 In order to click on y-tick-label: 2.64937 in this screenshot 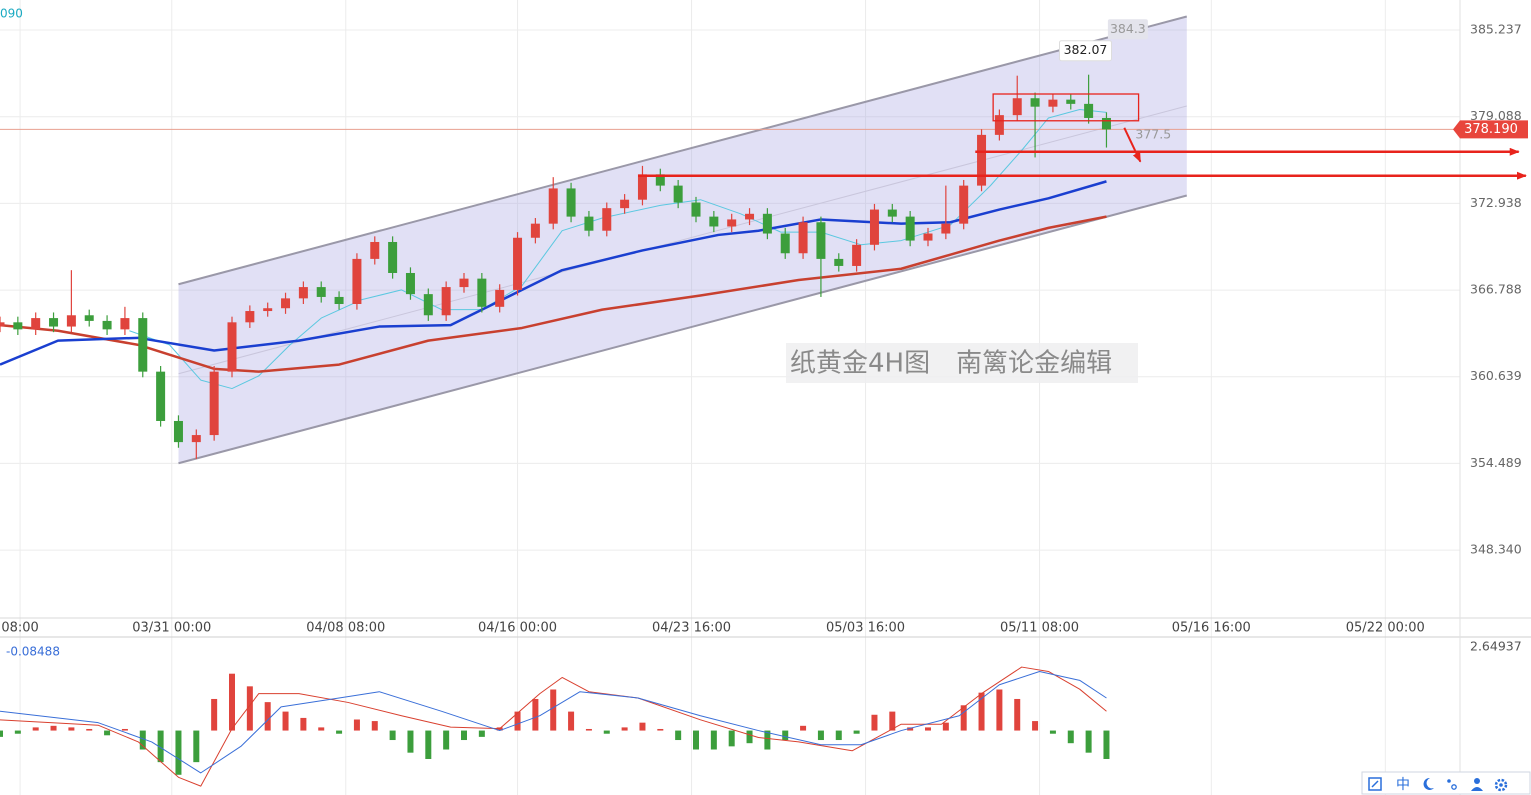, I will do `click(1496, 645)`.